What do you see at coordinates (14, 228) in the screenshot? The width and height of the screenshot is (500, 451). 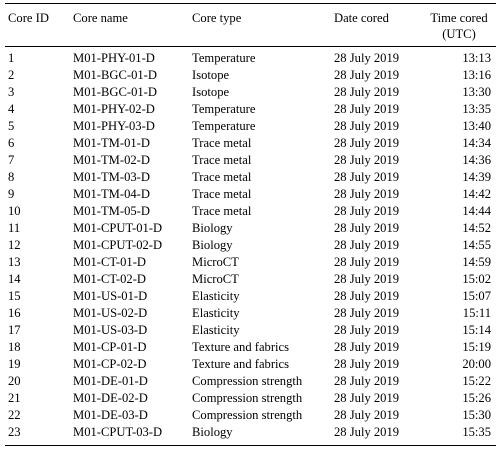 I see `cell-core-id: 11` at bounding box center [14, 228].